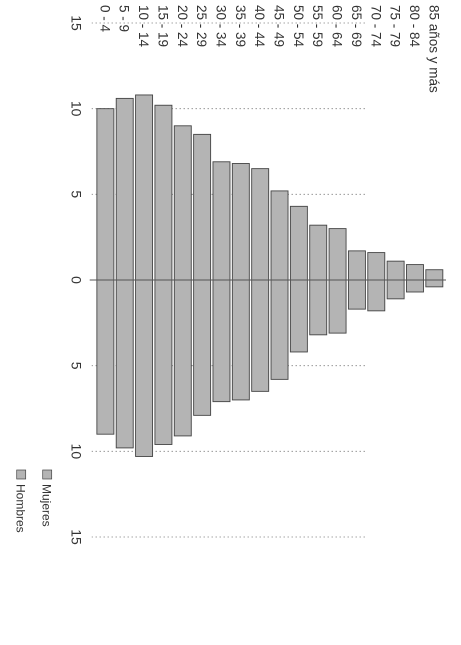 The height and width of the screenshot is (645, 461). Describe the element at coordinates (77, 537) in the screenshot. I see `tick-label-6: 15` at that location.